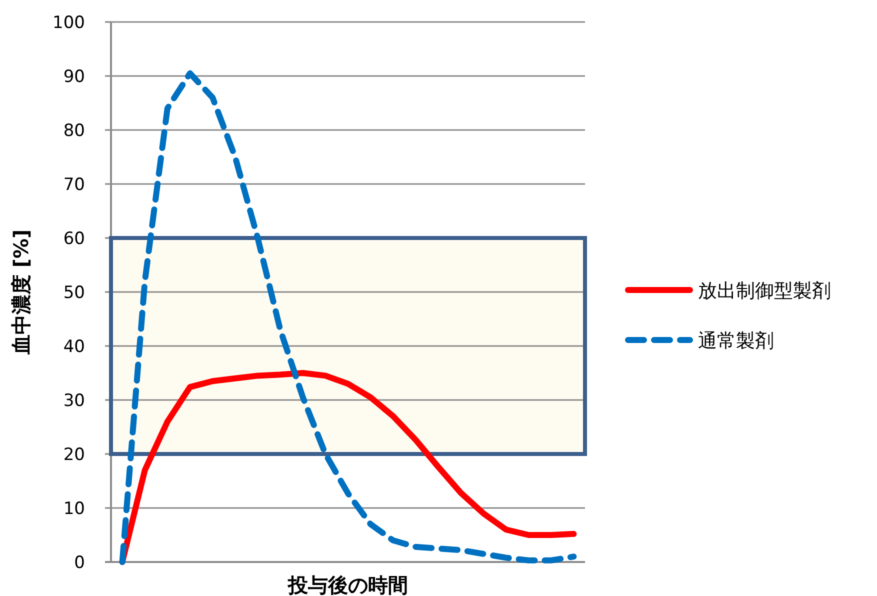 Image resolution: width=877 pixels, height=596 pixels. Describe the element at coordinates (74, 509) in the screenshot. I see `y-tick-label: 10` at that location.